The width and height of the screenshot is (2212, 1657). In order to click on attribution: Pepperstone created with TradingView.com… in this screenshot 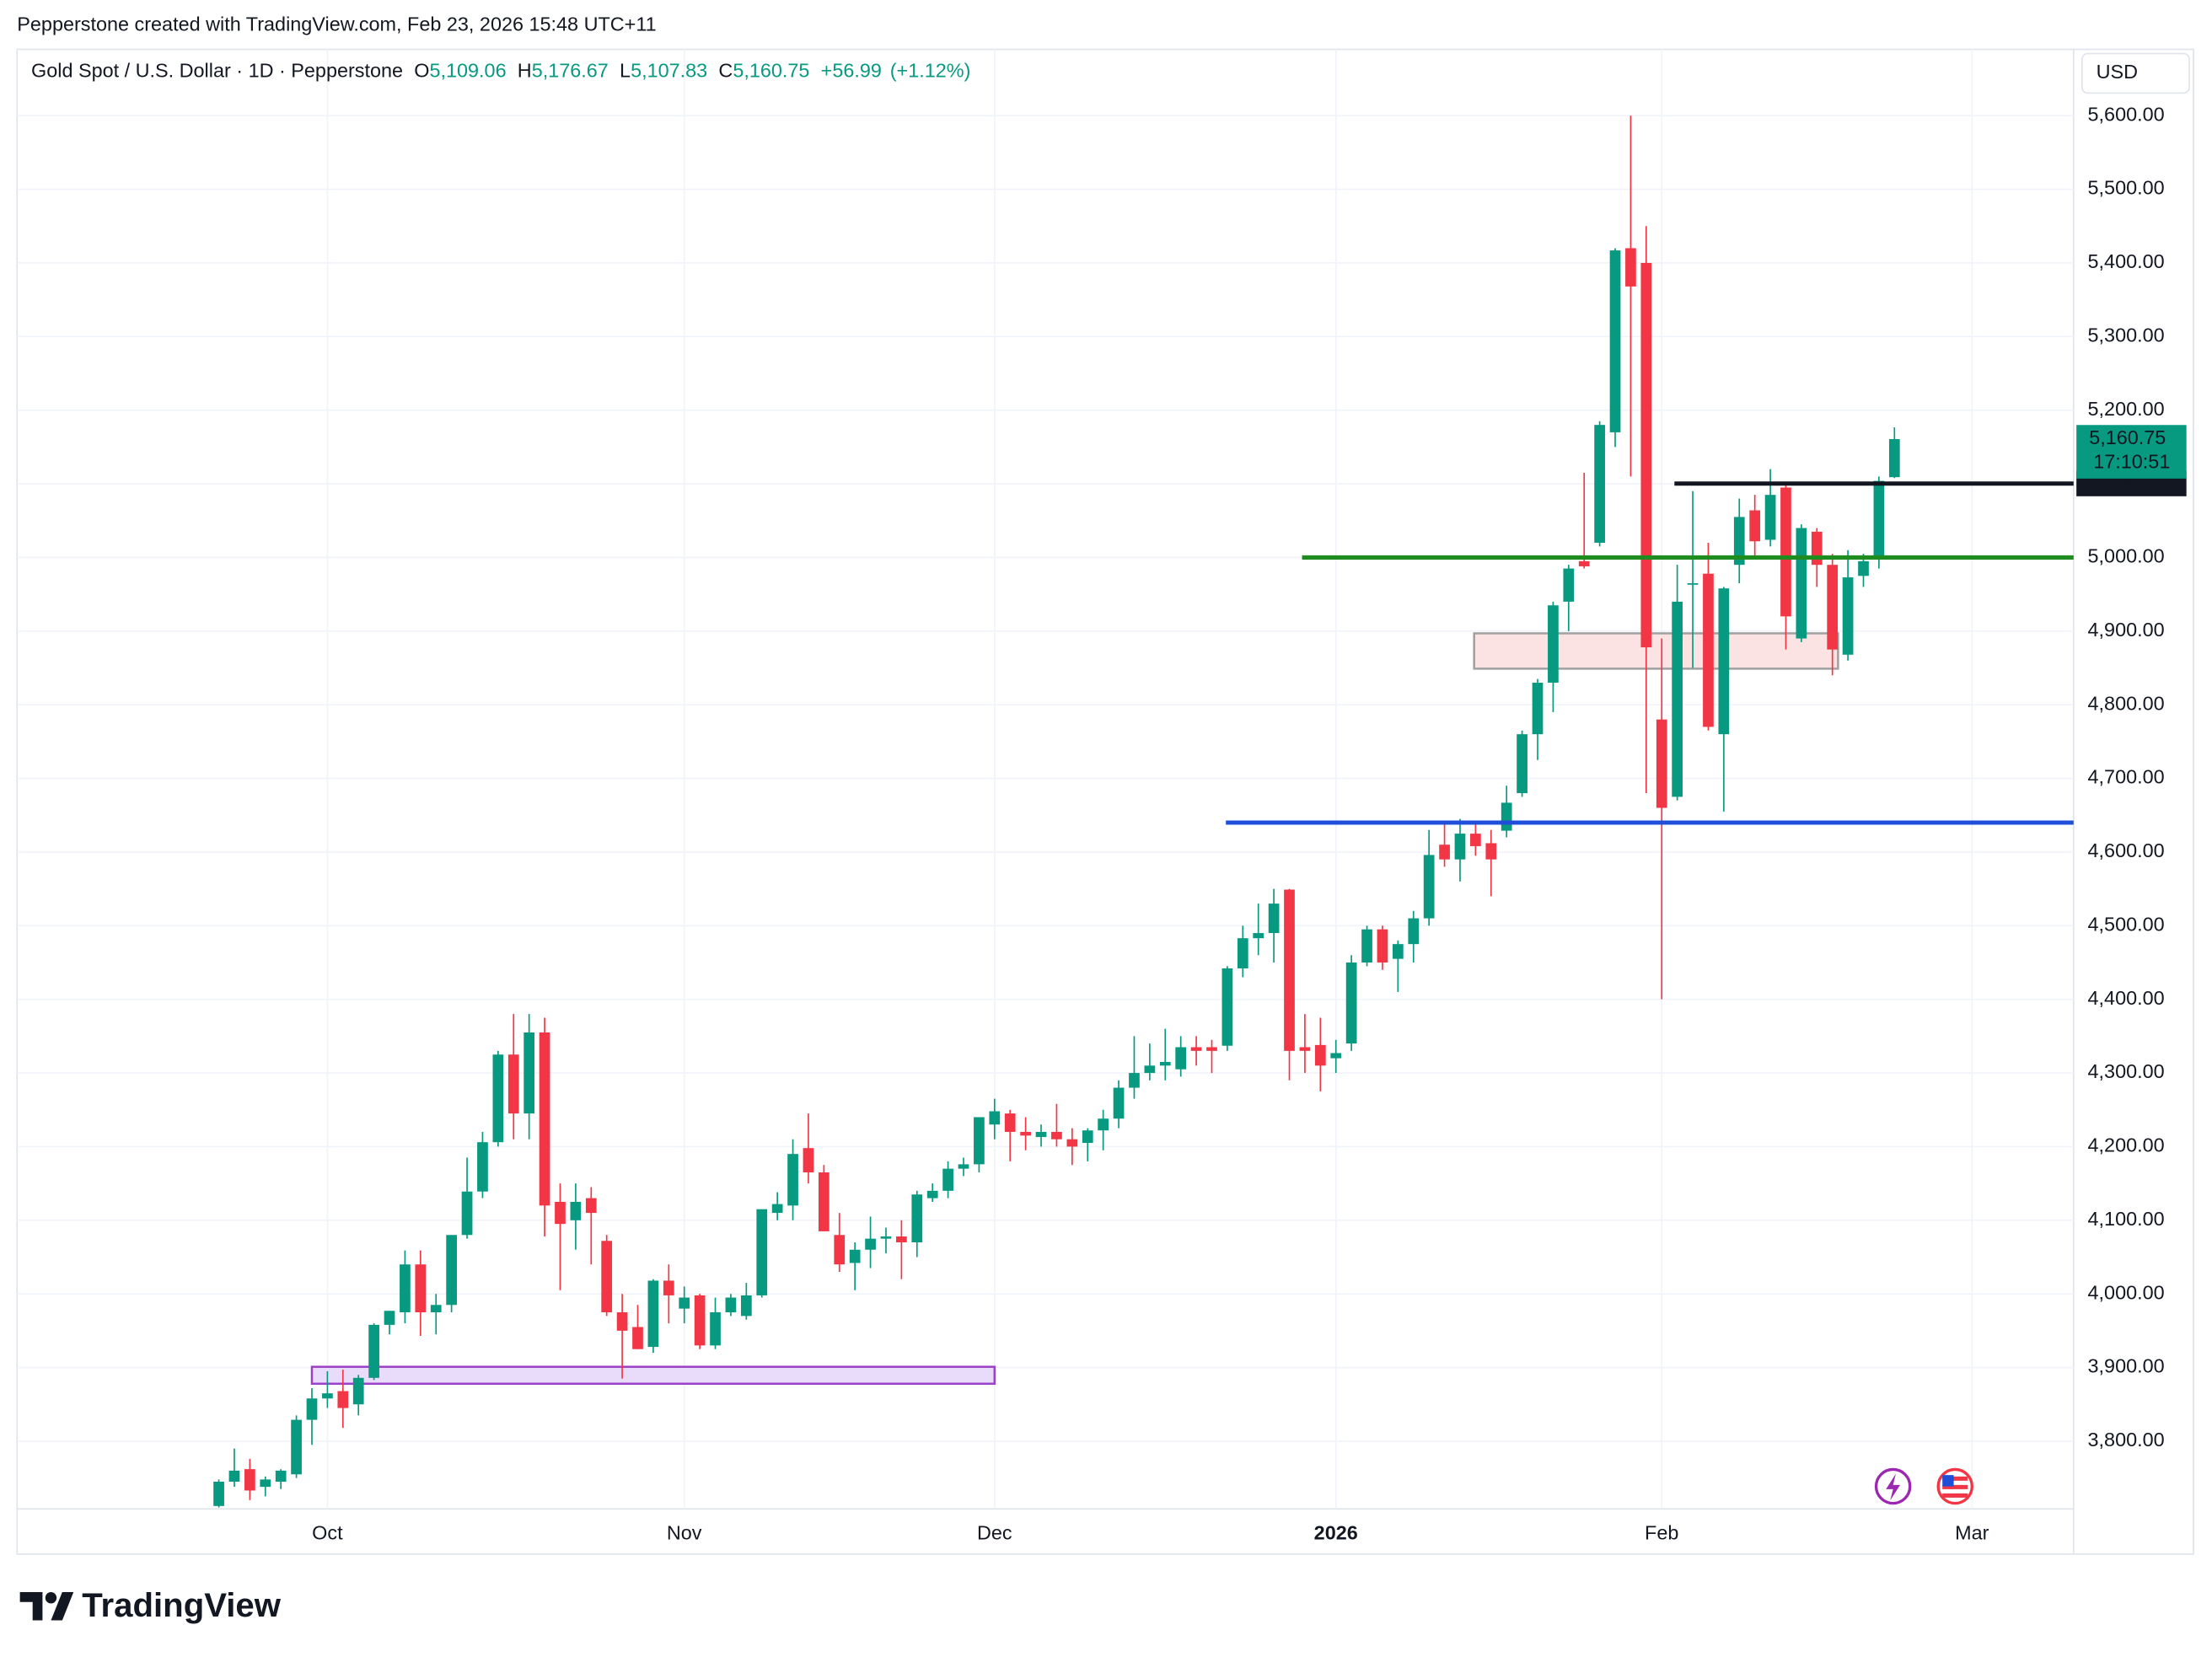, I will do `click(337, 24)`.